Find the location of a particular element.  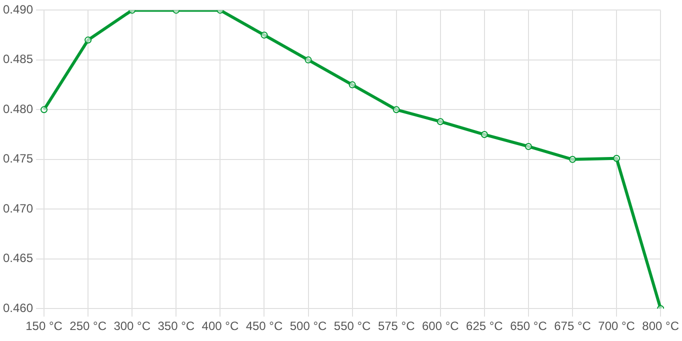

x-tick-label: 300 °C is located at coordinates (132, 326).